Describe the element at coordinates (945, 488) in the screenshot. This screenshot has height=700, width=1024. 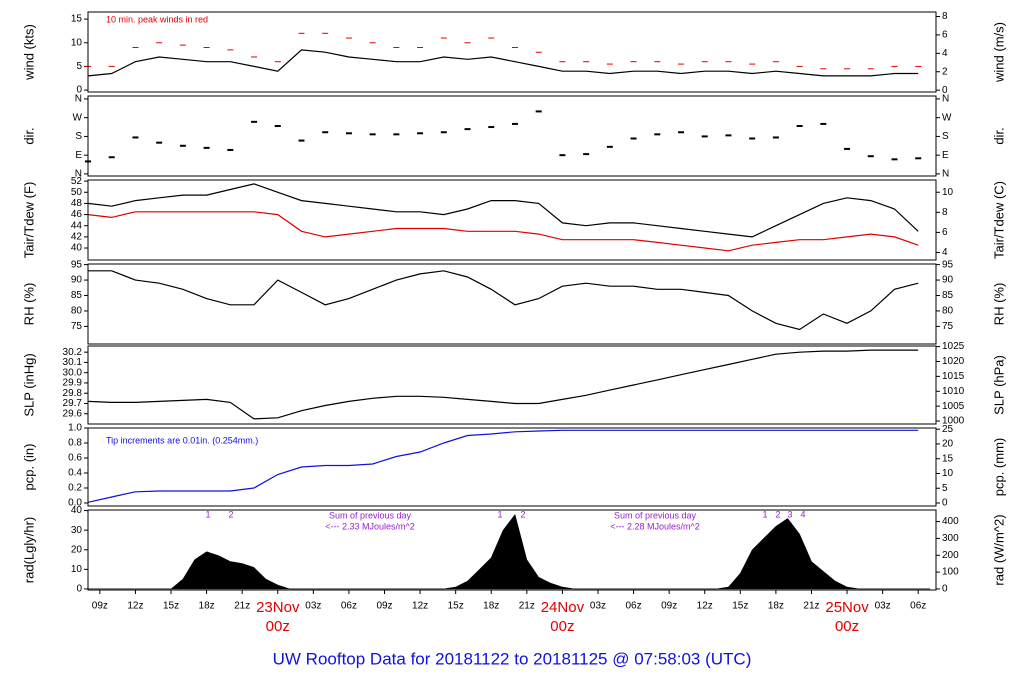
I see `y2-tick-label: 5` at that location.